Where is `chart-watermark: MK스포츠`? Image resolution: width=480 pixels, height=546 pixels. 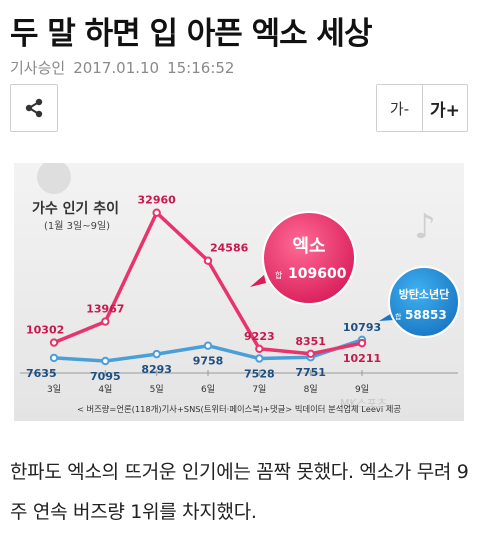 chart-watermark: MK스포츠 is located at coordinates (363, 403).